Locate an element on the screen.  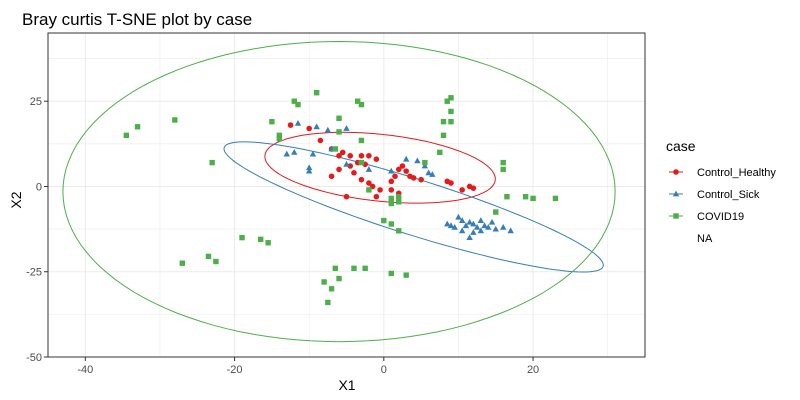
x-axis-title: X1 is located at coordinates (346, 385).